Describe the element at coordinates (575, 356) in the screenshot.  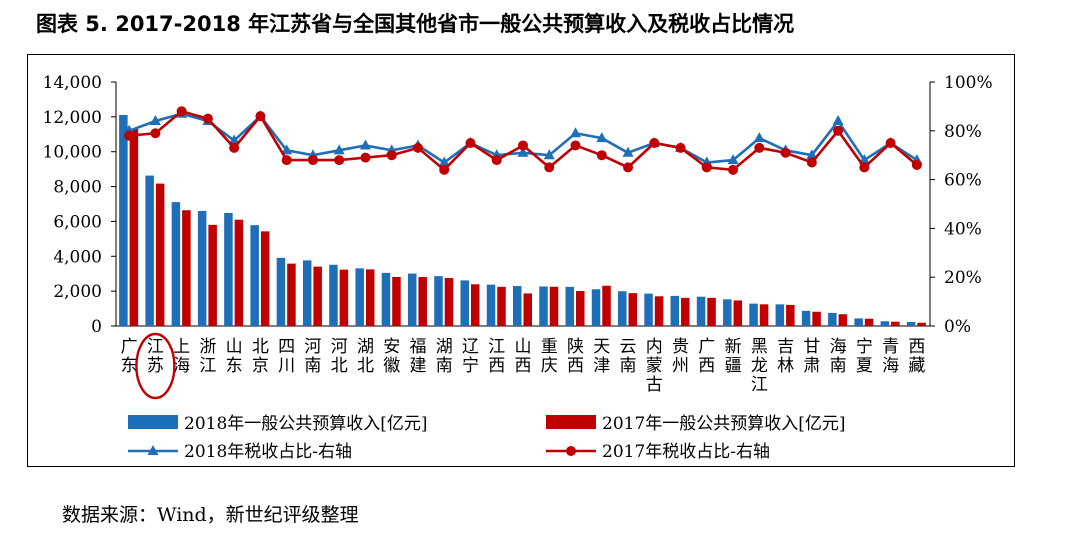
I see `category-label: 陕西` at that location.